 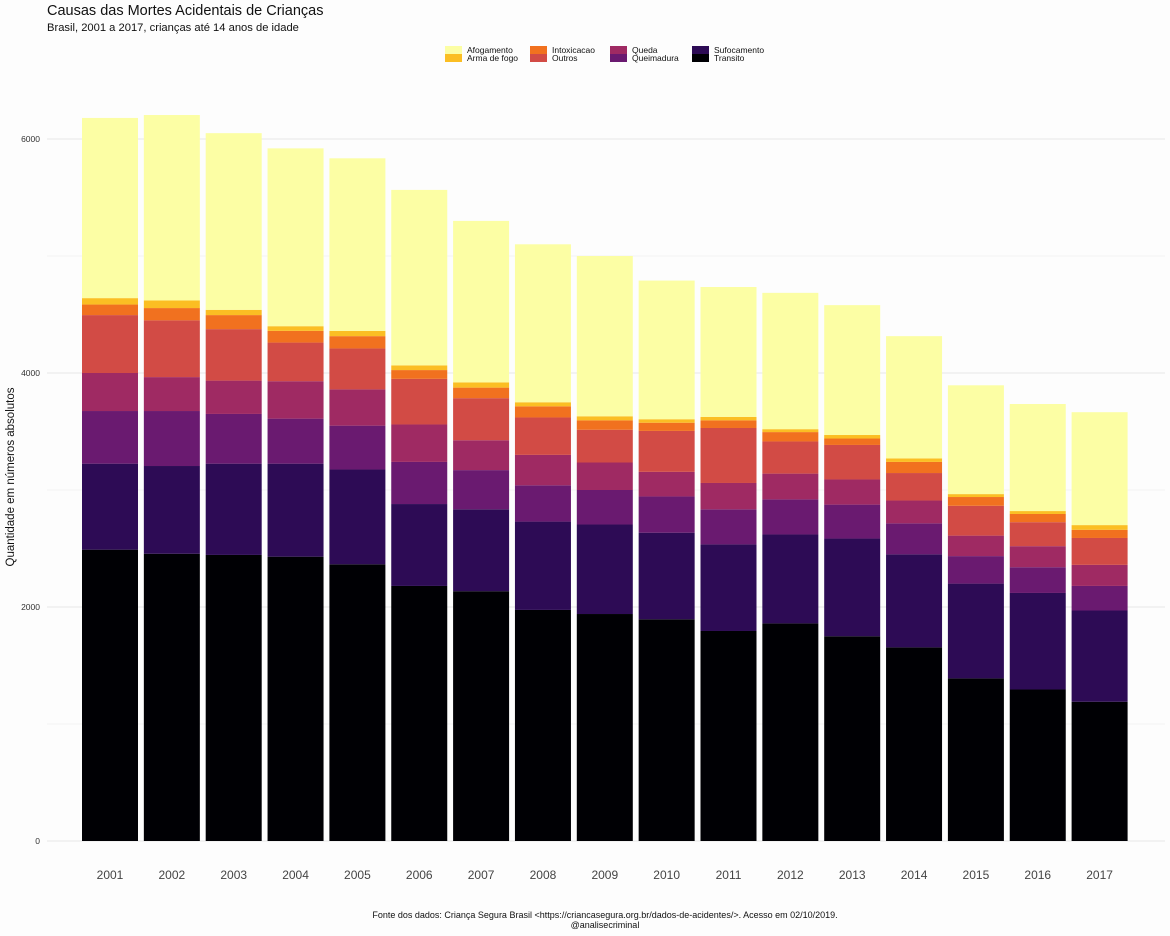 I want to click on bar-segment-intoxicacao-2008, so click(x=542, y=412).